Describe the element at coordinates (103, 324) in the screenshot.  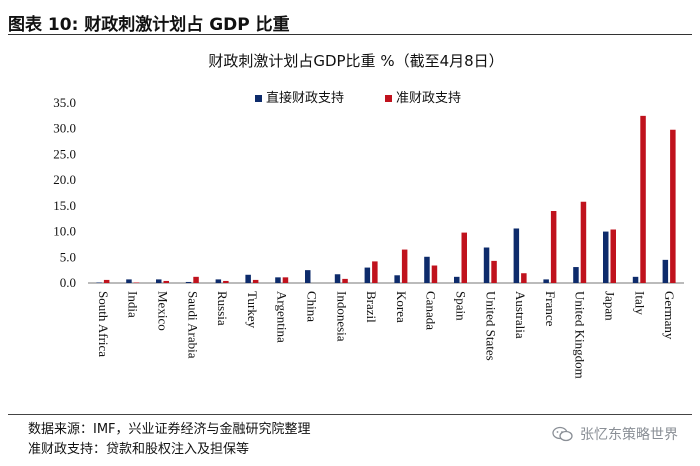
I see `x-tick-label: South Africa` at that location.